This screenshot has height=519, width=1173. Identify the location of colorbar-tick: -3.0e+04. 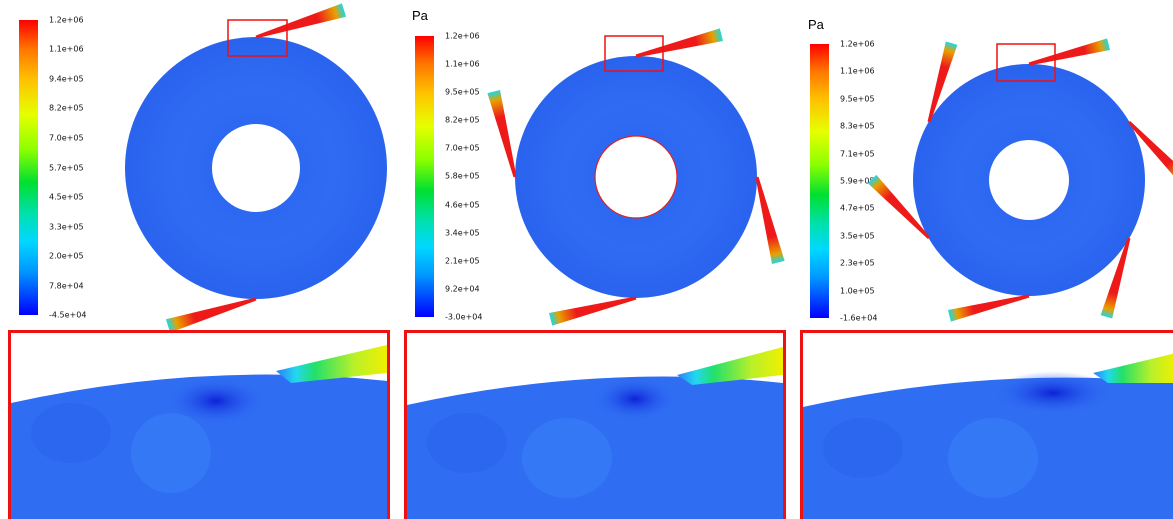
(464, 317).